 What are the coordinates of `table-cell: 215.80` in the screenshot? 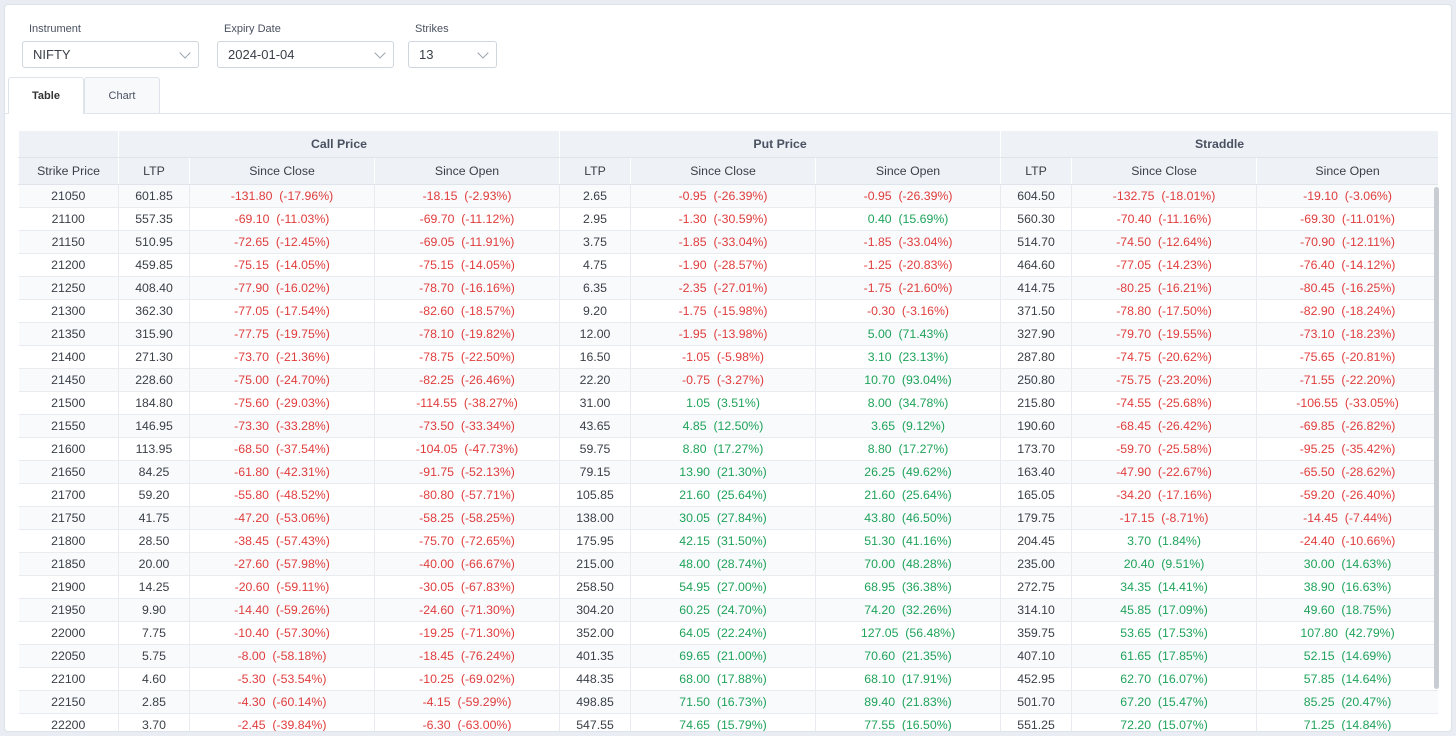 It's located at (1036, 403).